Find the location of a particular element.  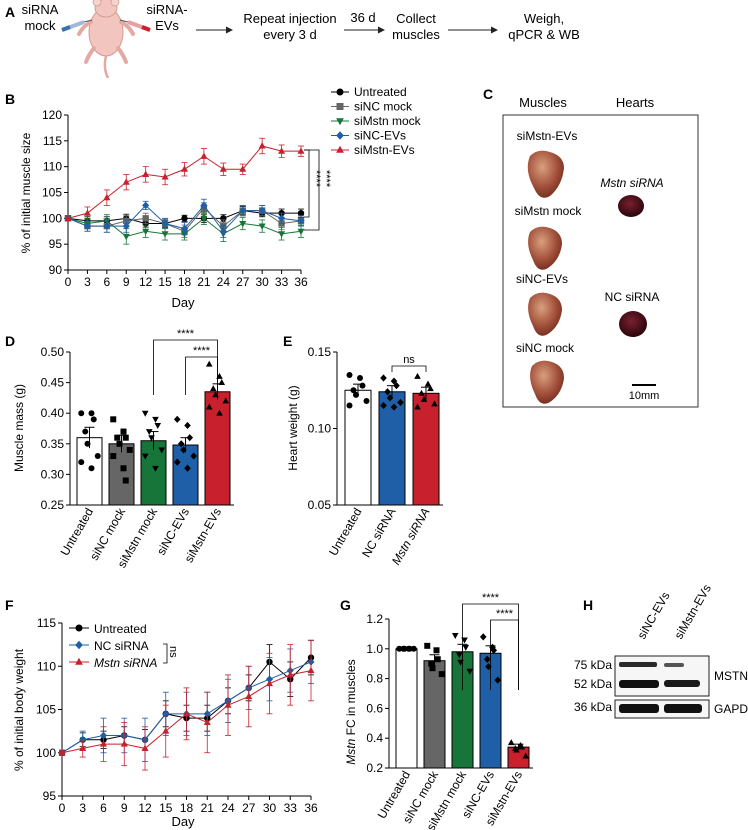

G-sig-label: **** is located at coordinates (491, 598).